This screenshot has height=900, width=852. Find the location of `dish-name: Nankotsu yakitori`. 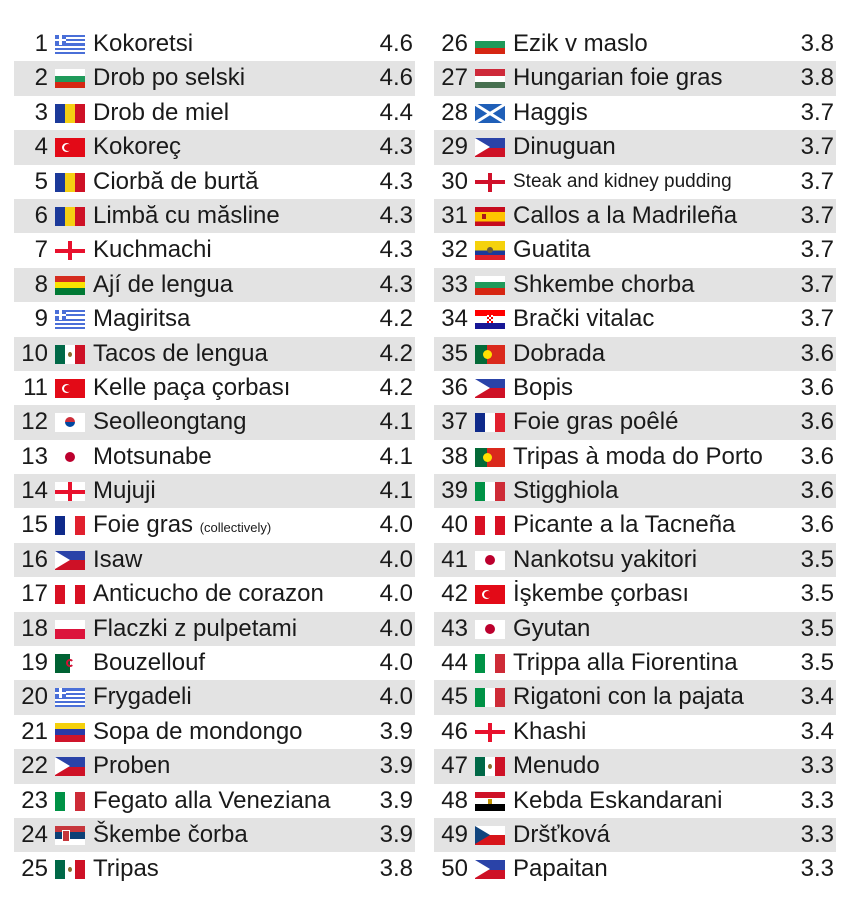

dish-name: Nankotsu yakitori is located at coordinates (605, 559).